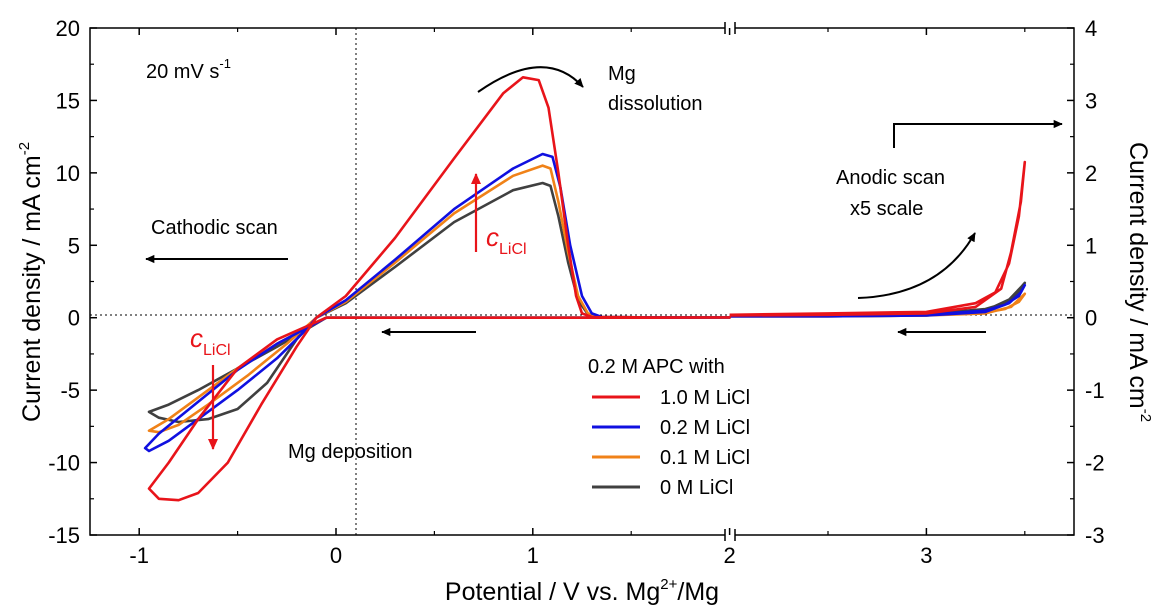 This screenshot has height=610, width=1160. I want to click on y-right-tick-label: -2, so click(1095, 463).